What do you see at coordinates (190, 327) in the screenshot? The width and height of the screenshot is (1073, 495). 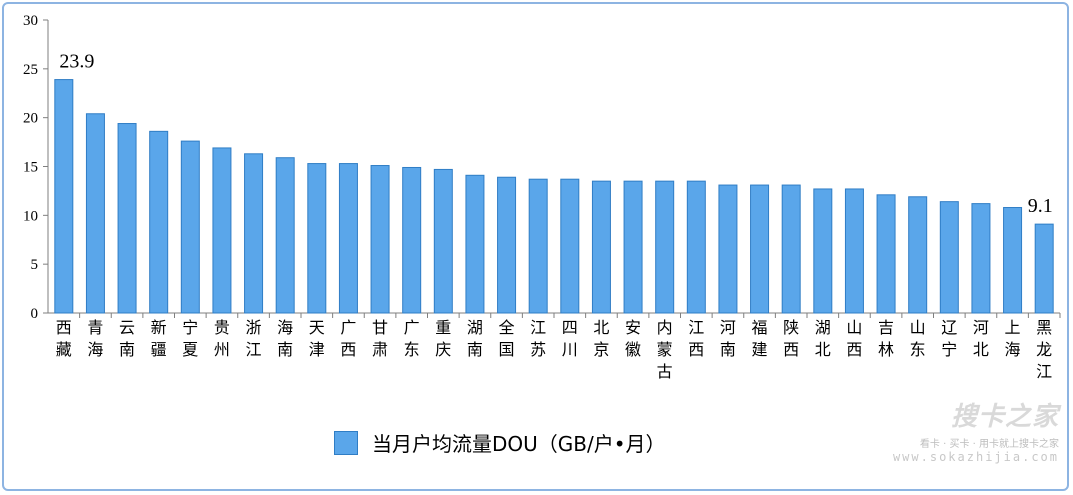 I see `x-tick-label: 宁` at bounding box center [190, 327].